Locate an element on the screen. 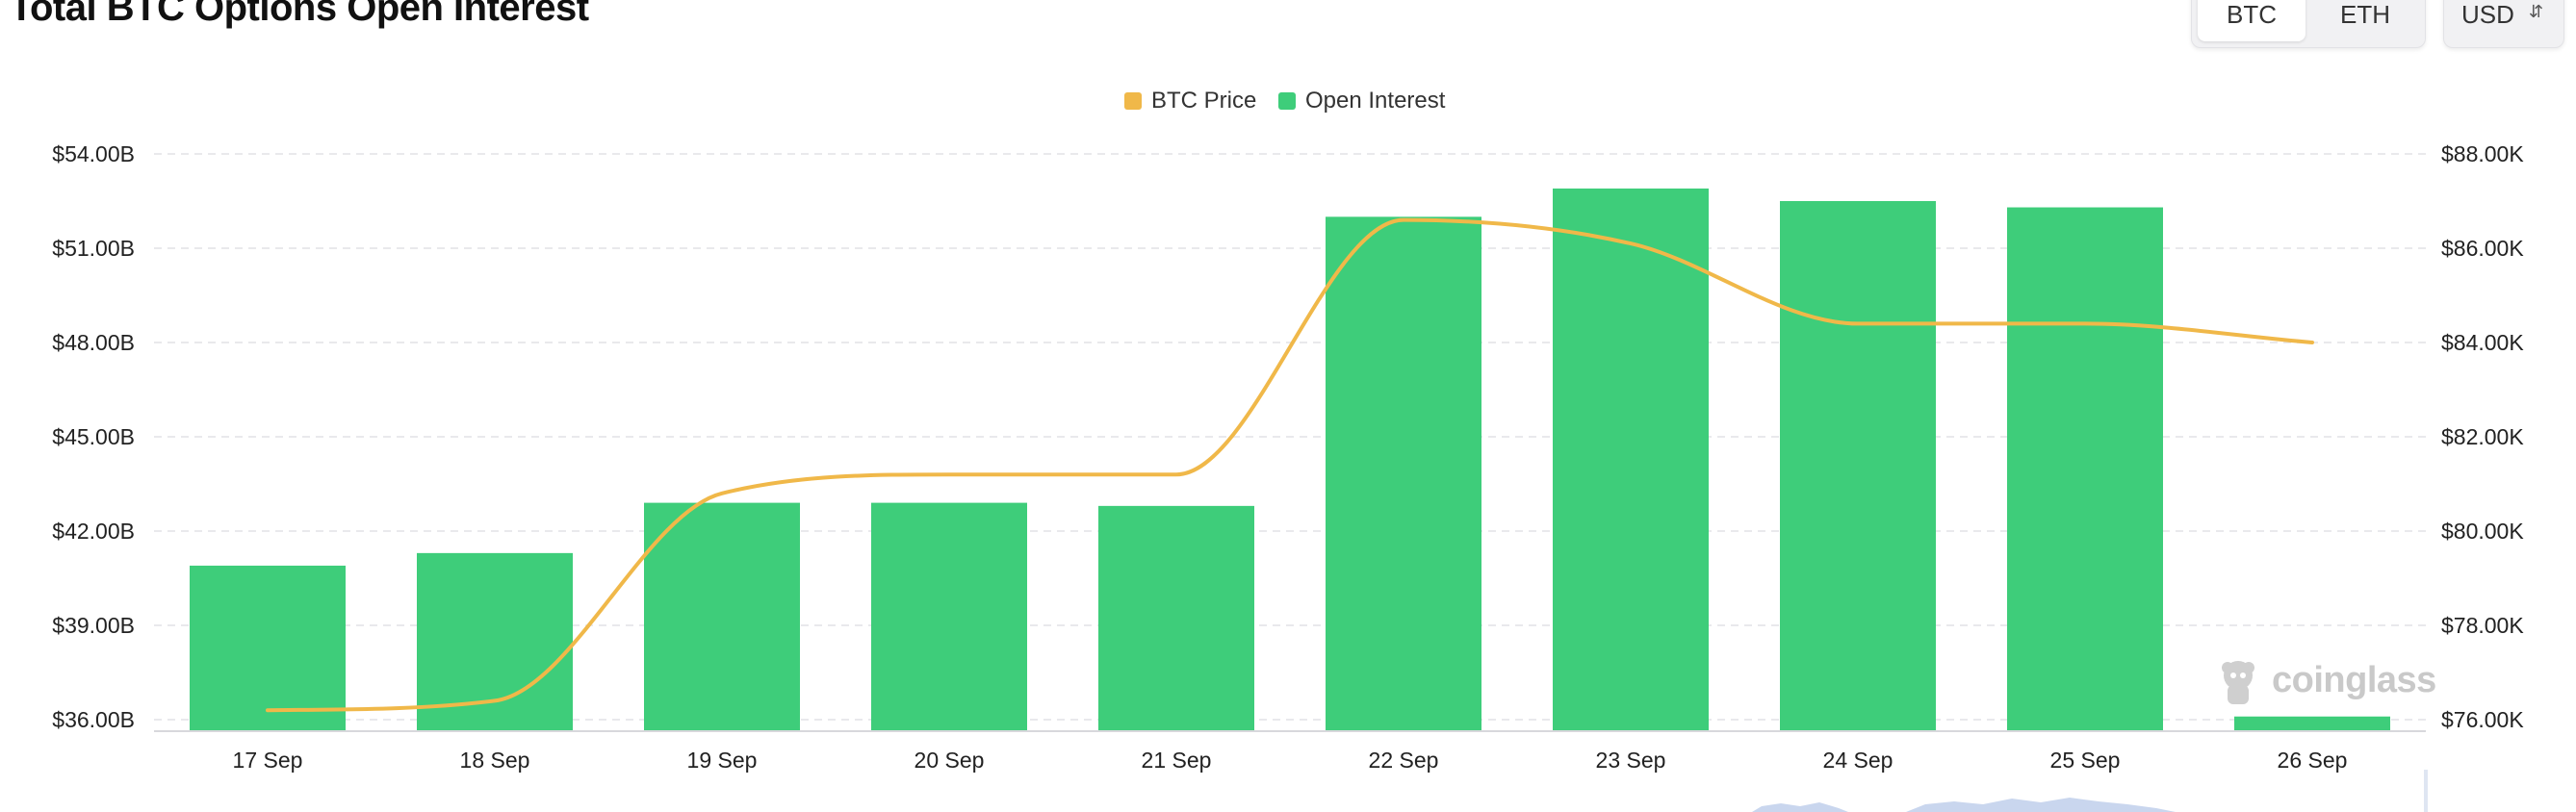 The height and width of the screenshot is (812, 2576). y-right-tick-label: $80.00K is located at coordinates (2482, 531).